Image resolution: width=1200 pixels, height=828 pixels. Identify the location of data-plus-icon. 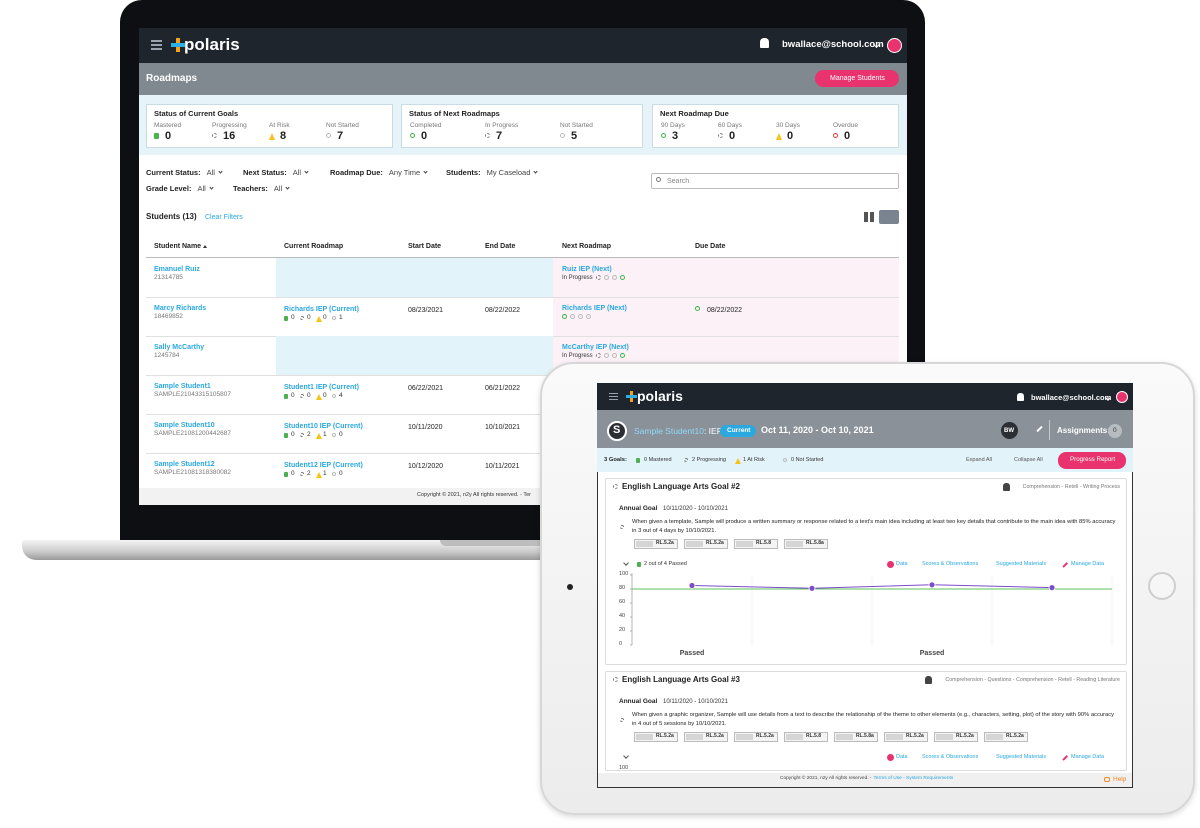
(890, 564).